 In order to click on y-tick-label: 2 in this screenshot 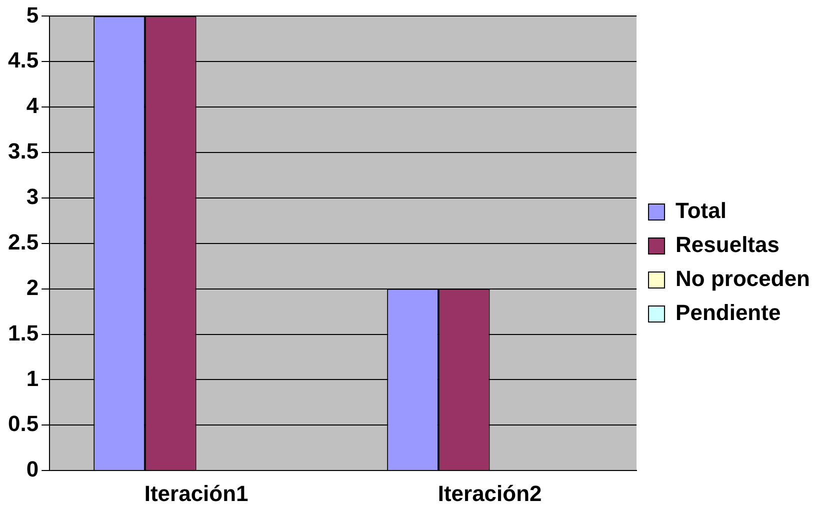, I will do `click(32, 287)`.